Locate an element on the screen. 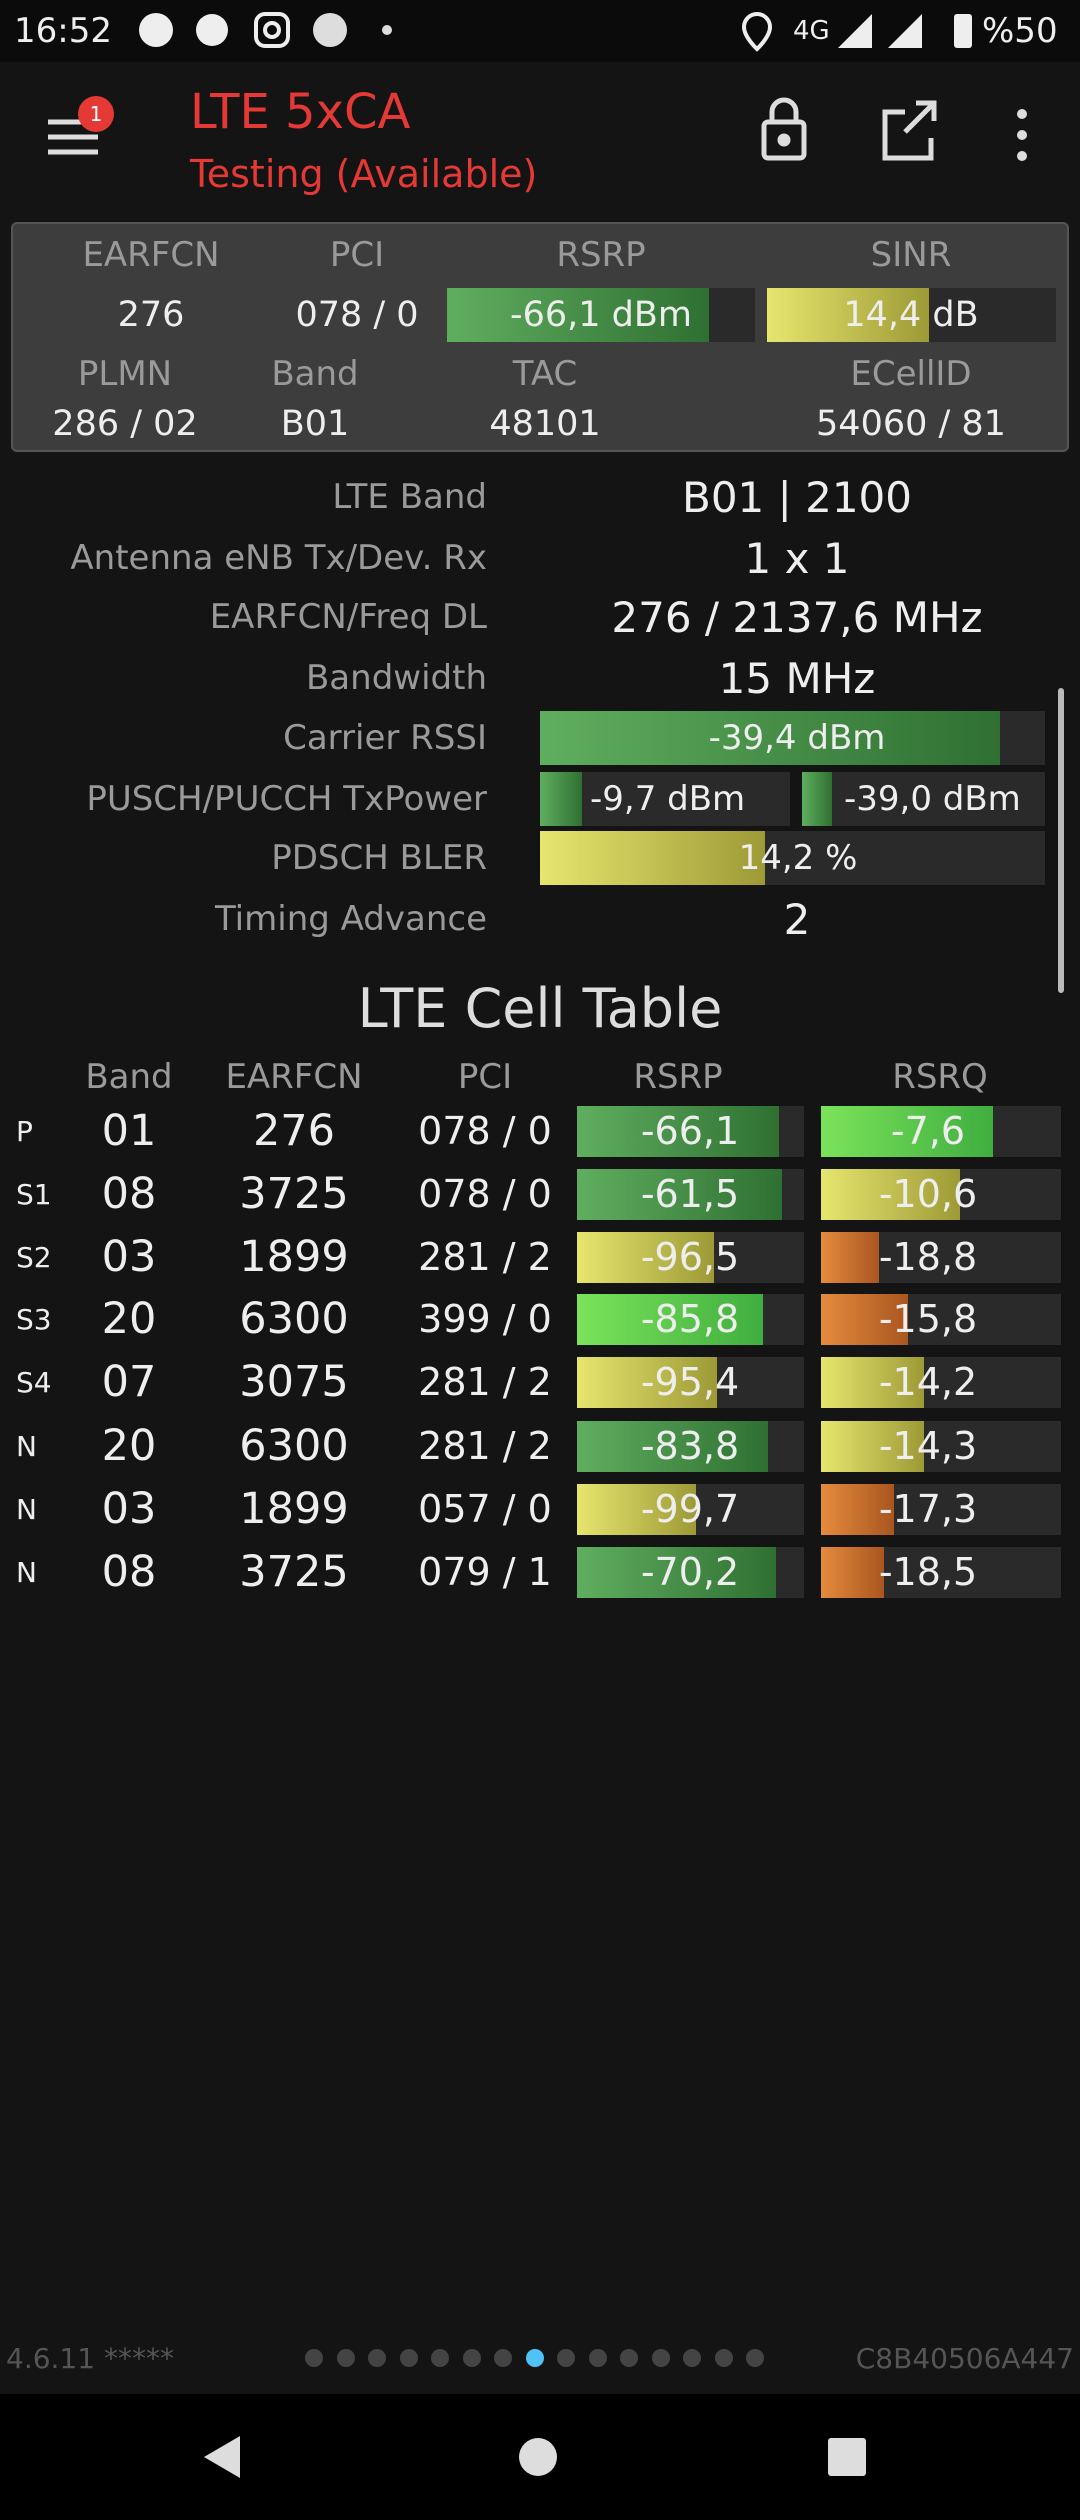 The height and width of the screenshot is (2520, 1080). pucch-bar-track is located at coordinates (923, 799).